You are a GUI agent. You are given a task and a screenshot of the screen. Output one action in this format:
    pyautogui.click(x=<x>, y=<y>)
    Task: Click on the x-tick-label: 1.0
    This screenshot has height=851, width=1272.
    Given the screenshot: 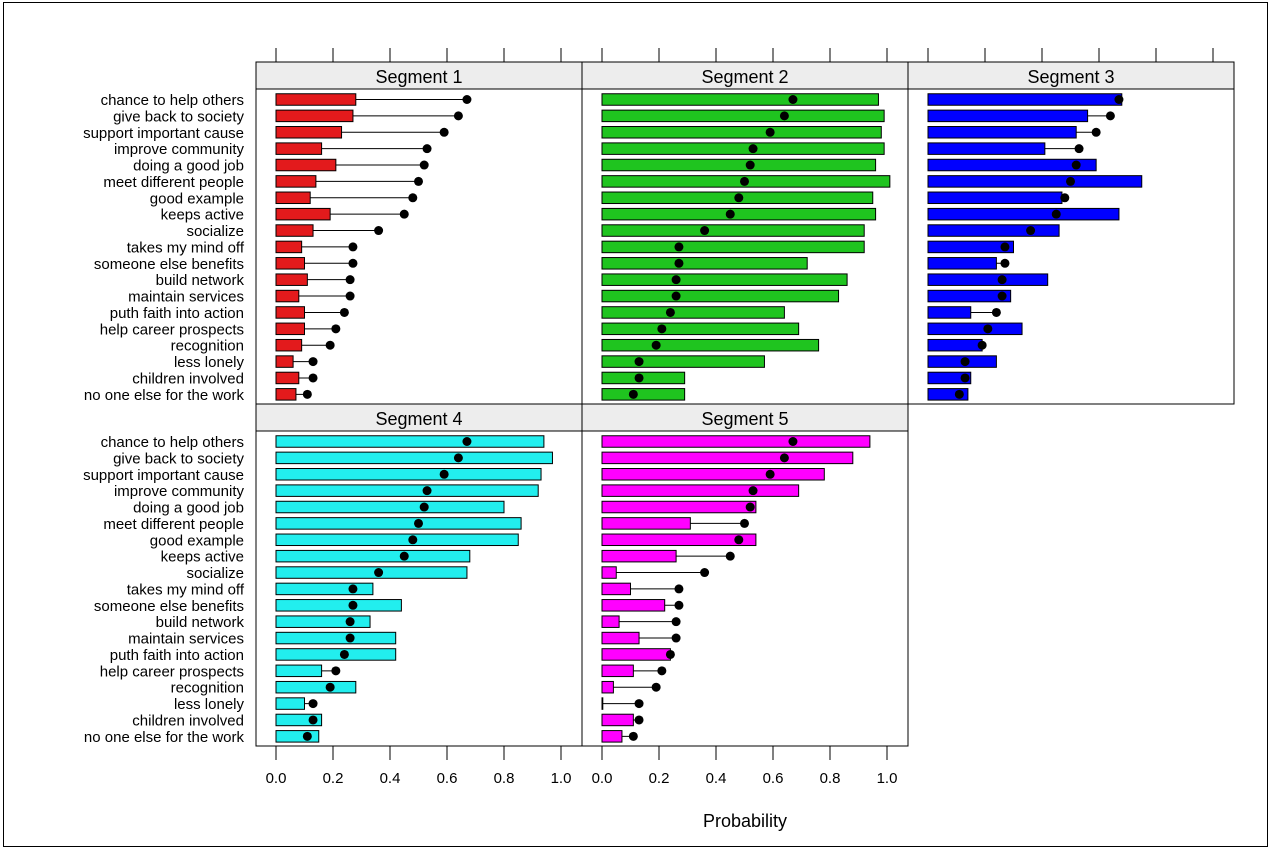 What is the action you would take?
    pyautogui.click(x=561, y=778)
    